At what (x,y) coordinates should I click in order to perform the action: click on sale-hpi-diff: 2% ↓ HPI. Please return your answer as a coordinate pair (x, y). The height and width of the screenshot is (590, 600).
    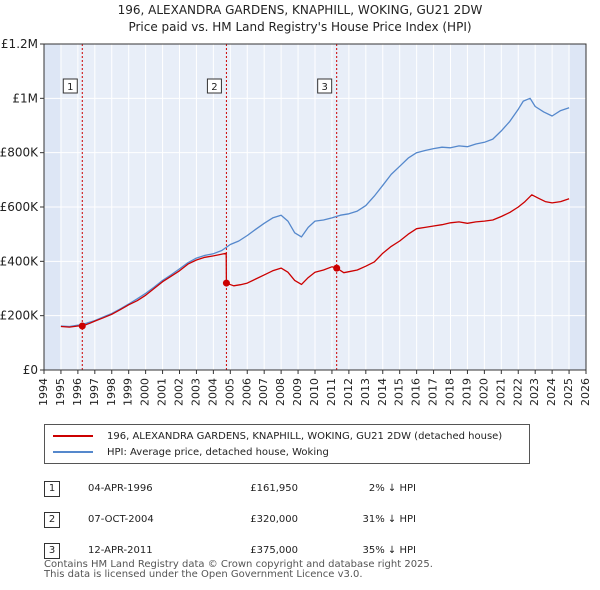
    Looking at the image, I should click on (392, 488).